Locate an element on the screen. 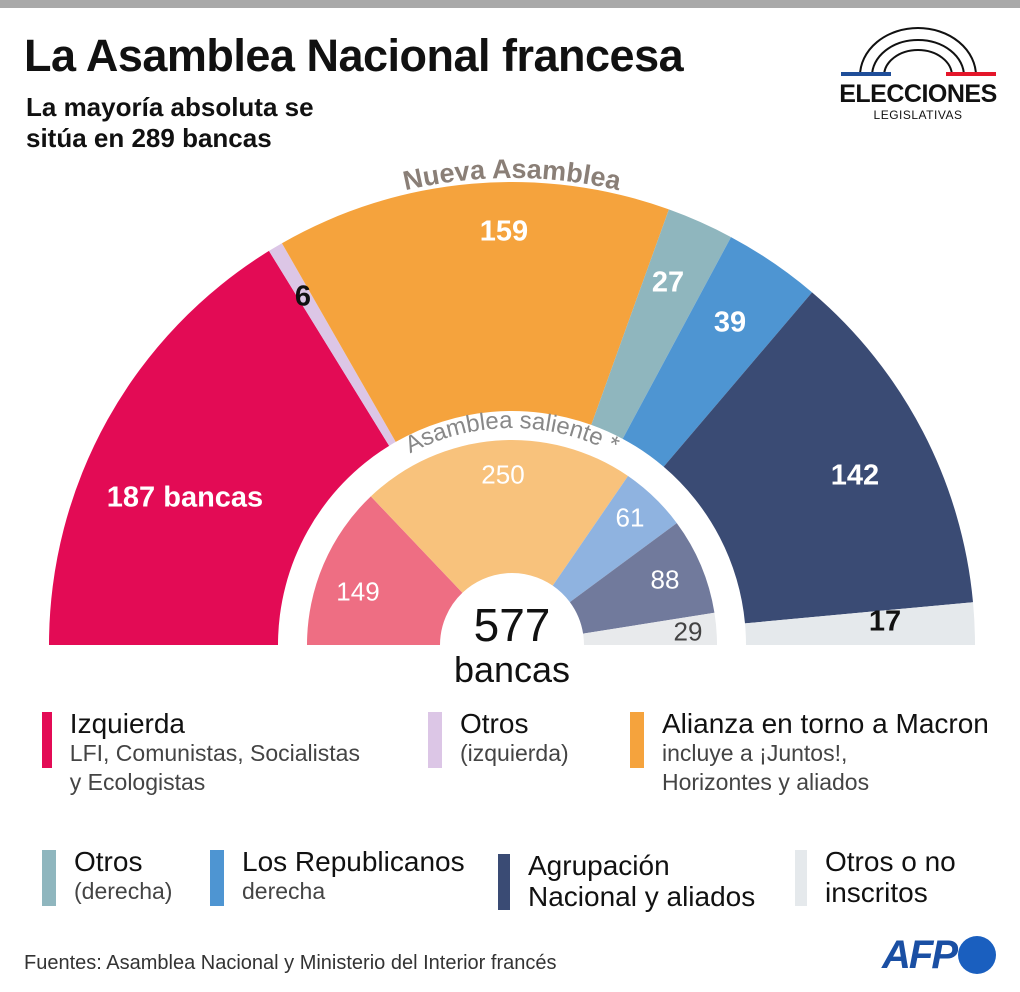  legend-item-otros-derecha: Otros (derecha) is located at coordinates (107, 876).